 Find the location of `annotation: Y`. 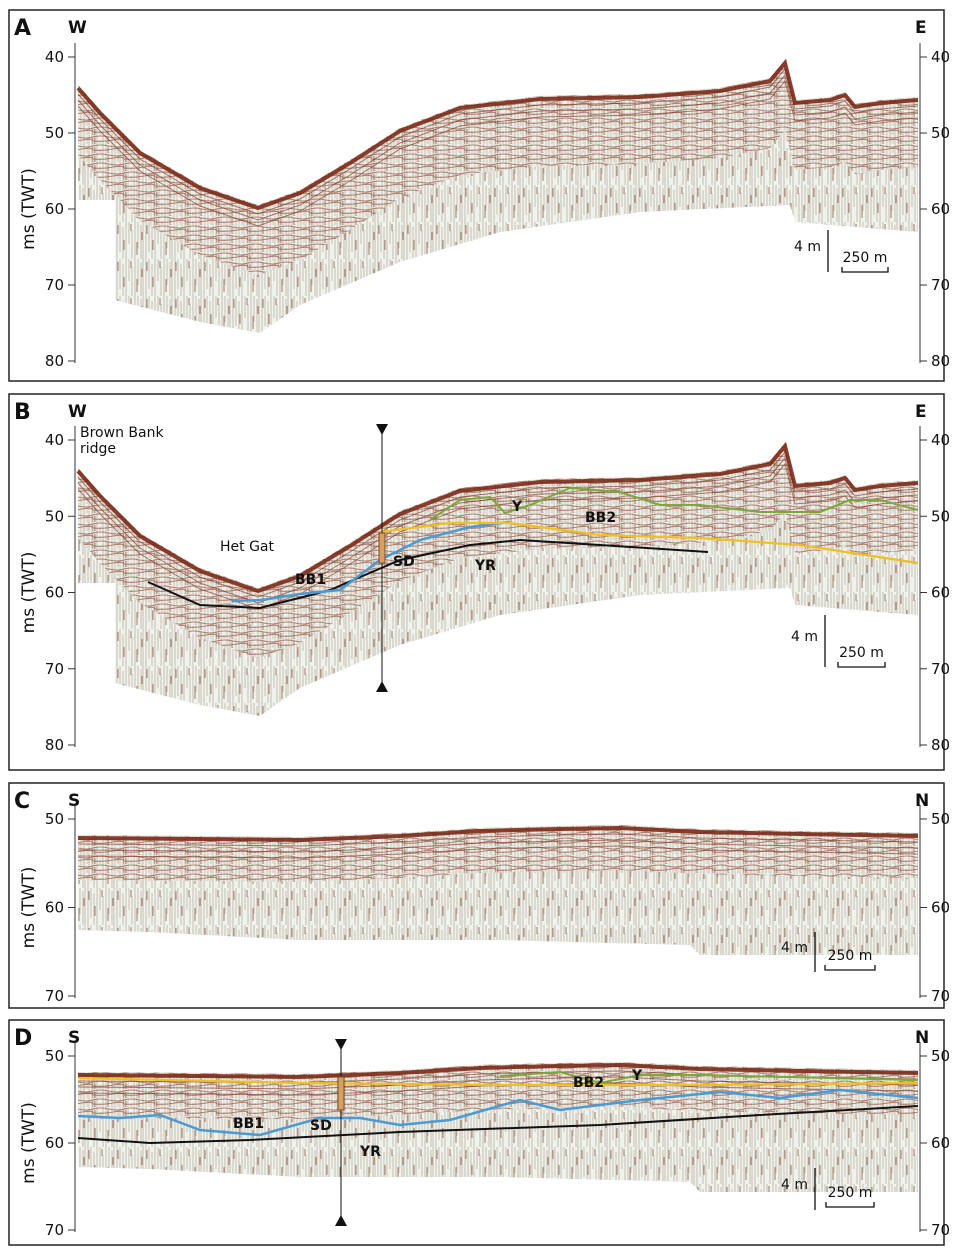

annotation: Y is located at coordinates (637, 1076).